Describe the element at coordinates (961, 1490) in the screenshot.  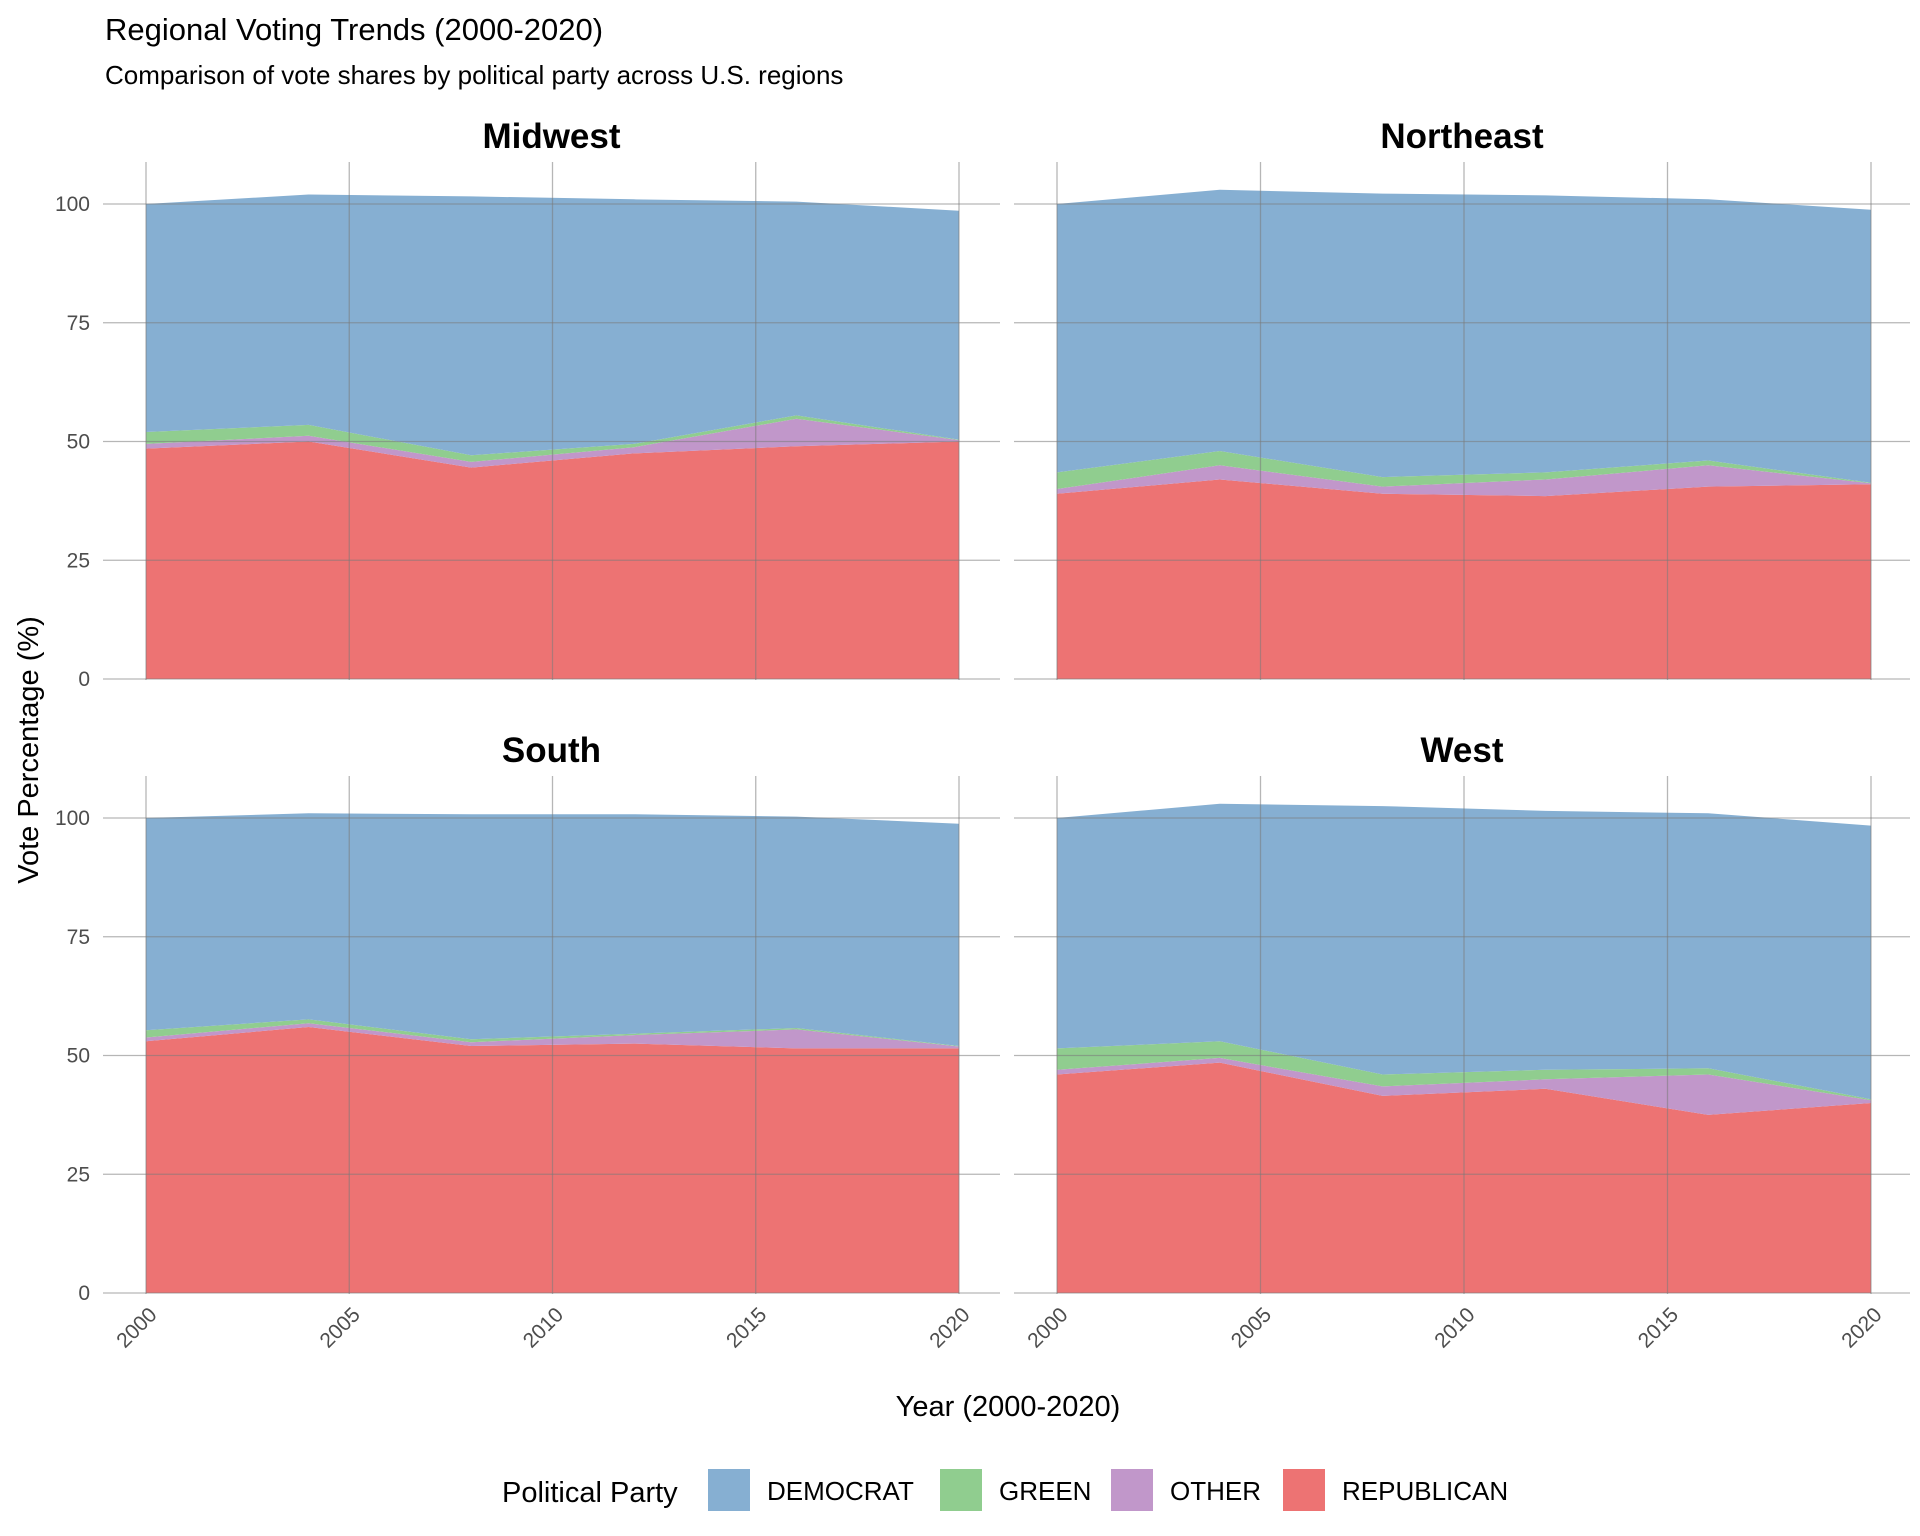
I see `legend-swatch-green` at that location.